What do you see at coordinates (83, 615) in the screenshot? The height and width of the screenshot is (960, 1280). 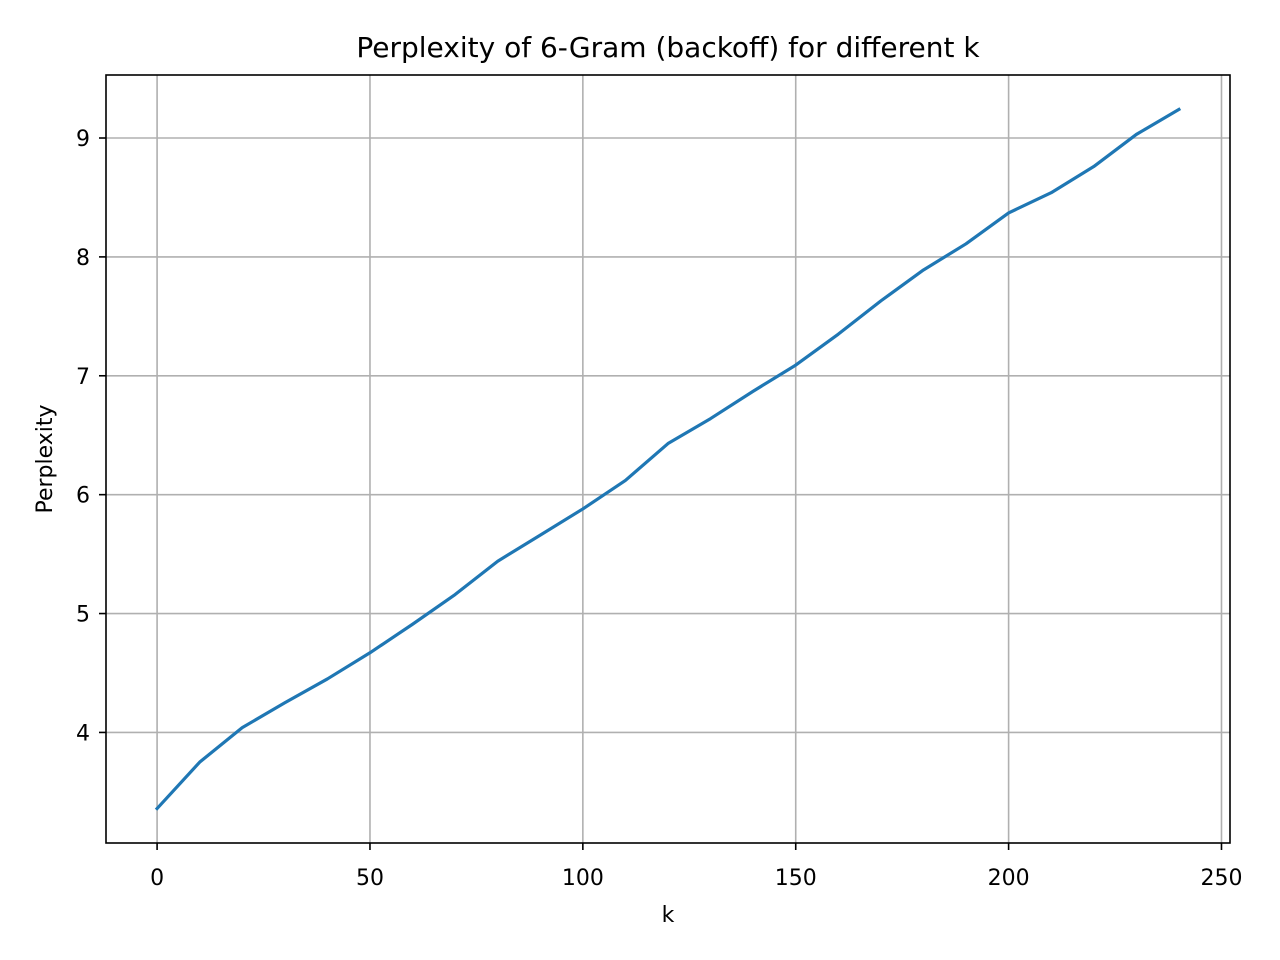 I see `y-tick-label: 5` at bounding box center [83, 615].